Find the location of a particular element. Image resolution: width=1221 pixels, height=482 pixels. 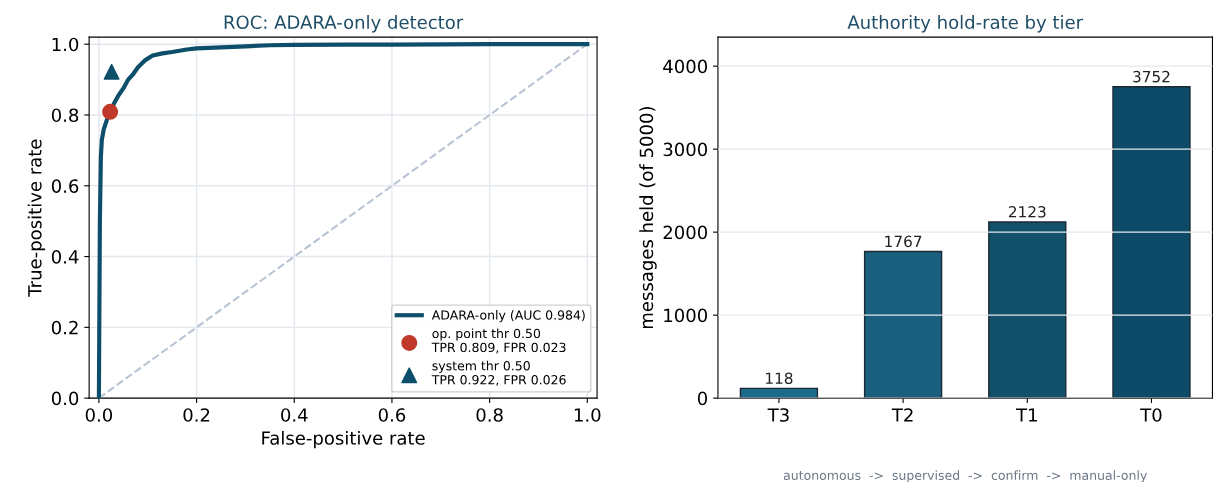

x-tick-label: 0.6 is located at coordinates (392, 415).